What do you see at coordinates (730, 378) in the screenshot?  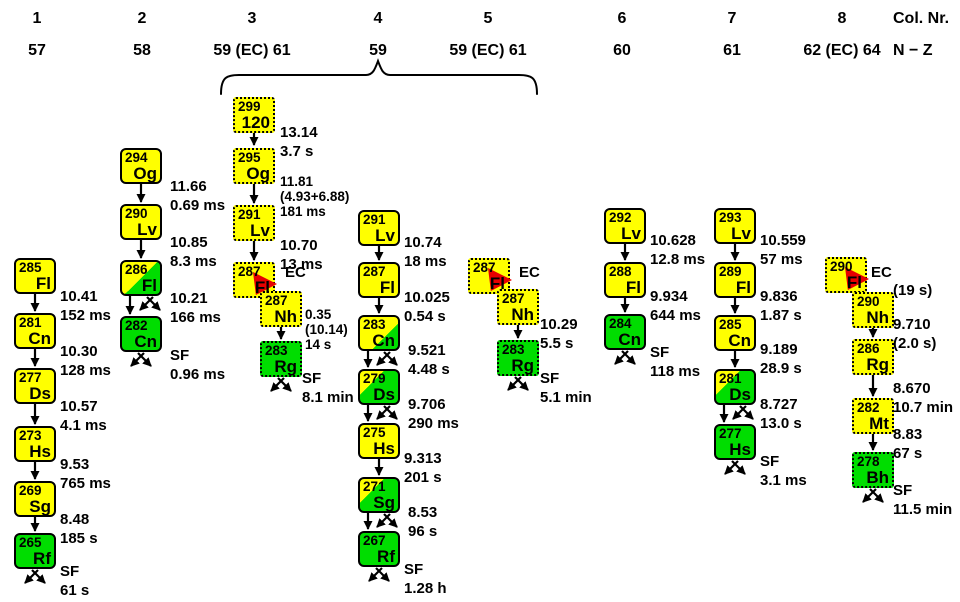 I see `mass-number: 281` at bounding box center [730, 378].